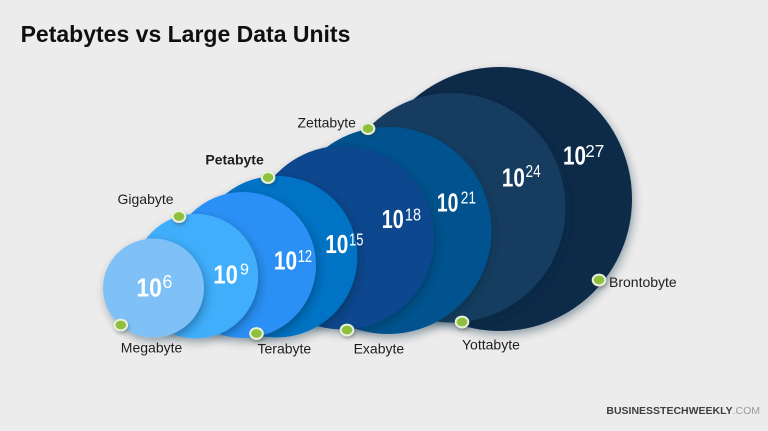  Describe the element at coordinates (234, 160) in the screenshot. I see `svg-text: Petabyte` at that location.